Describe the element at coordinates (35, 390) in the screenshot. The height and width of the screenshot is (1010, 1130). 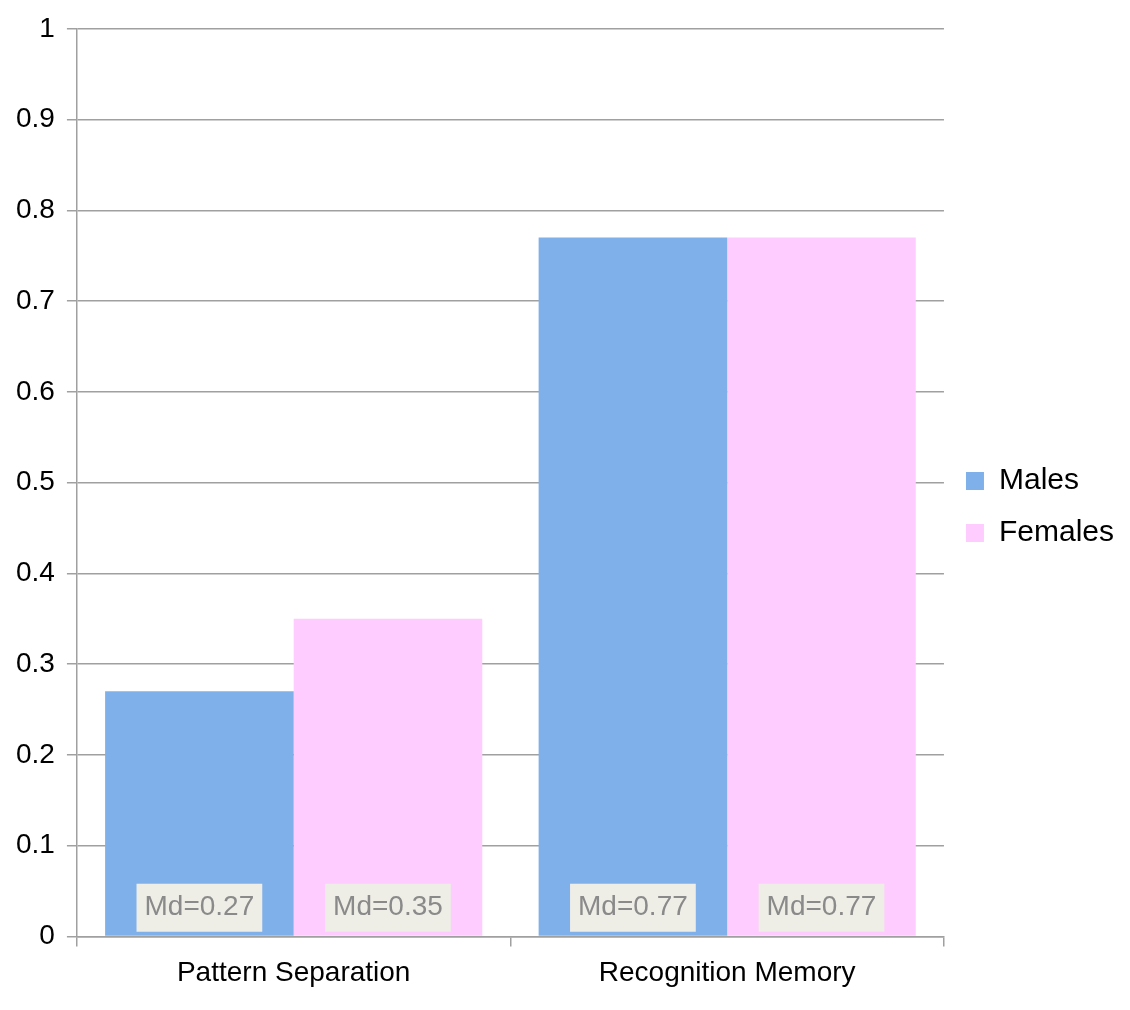
I see `y-tick-label: 0.6` at that location.